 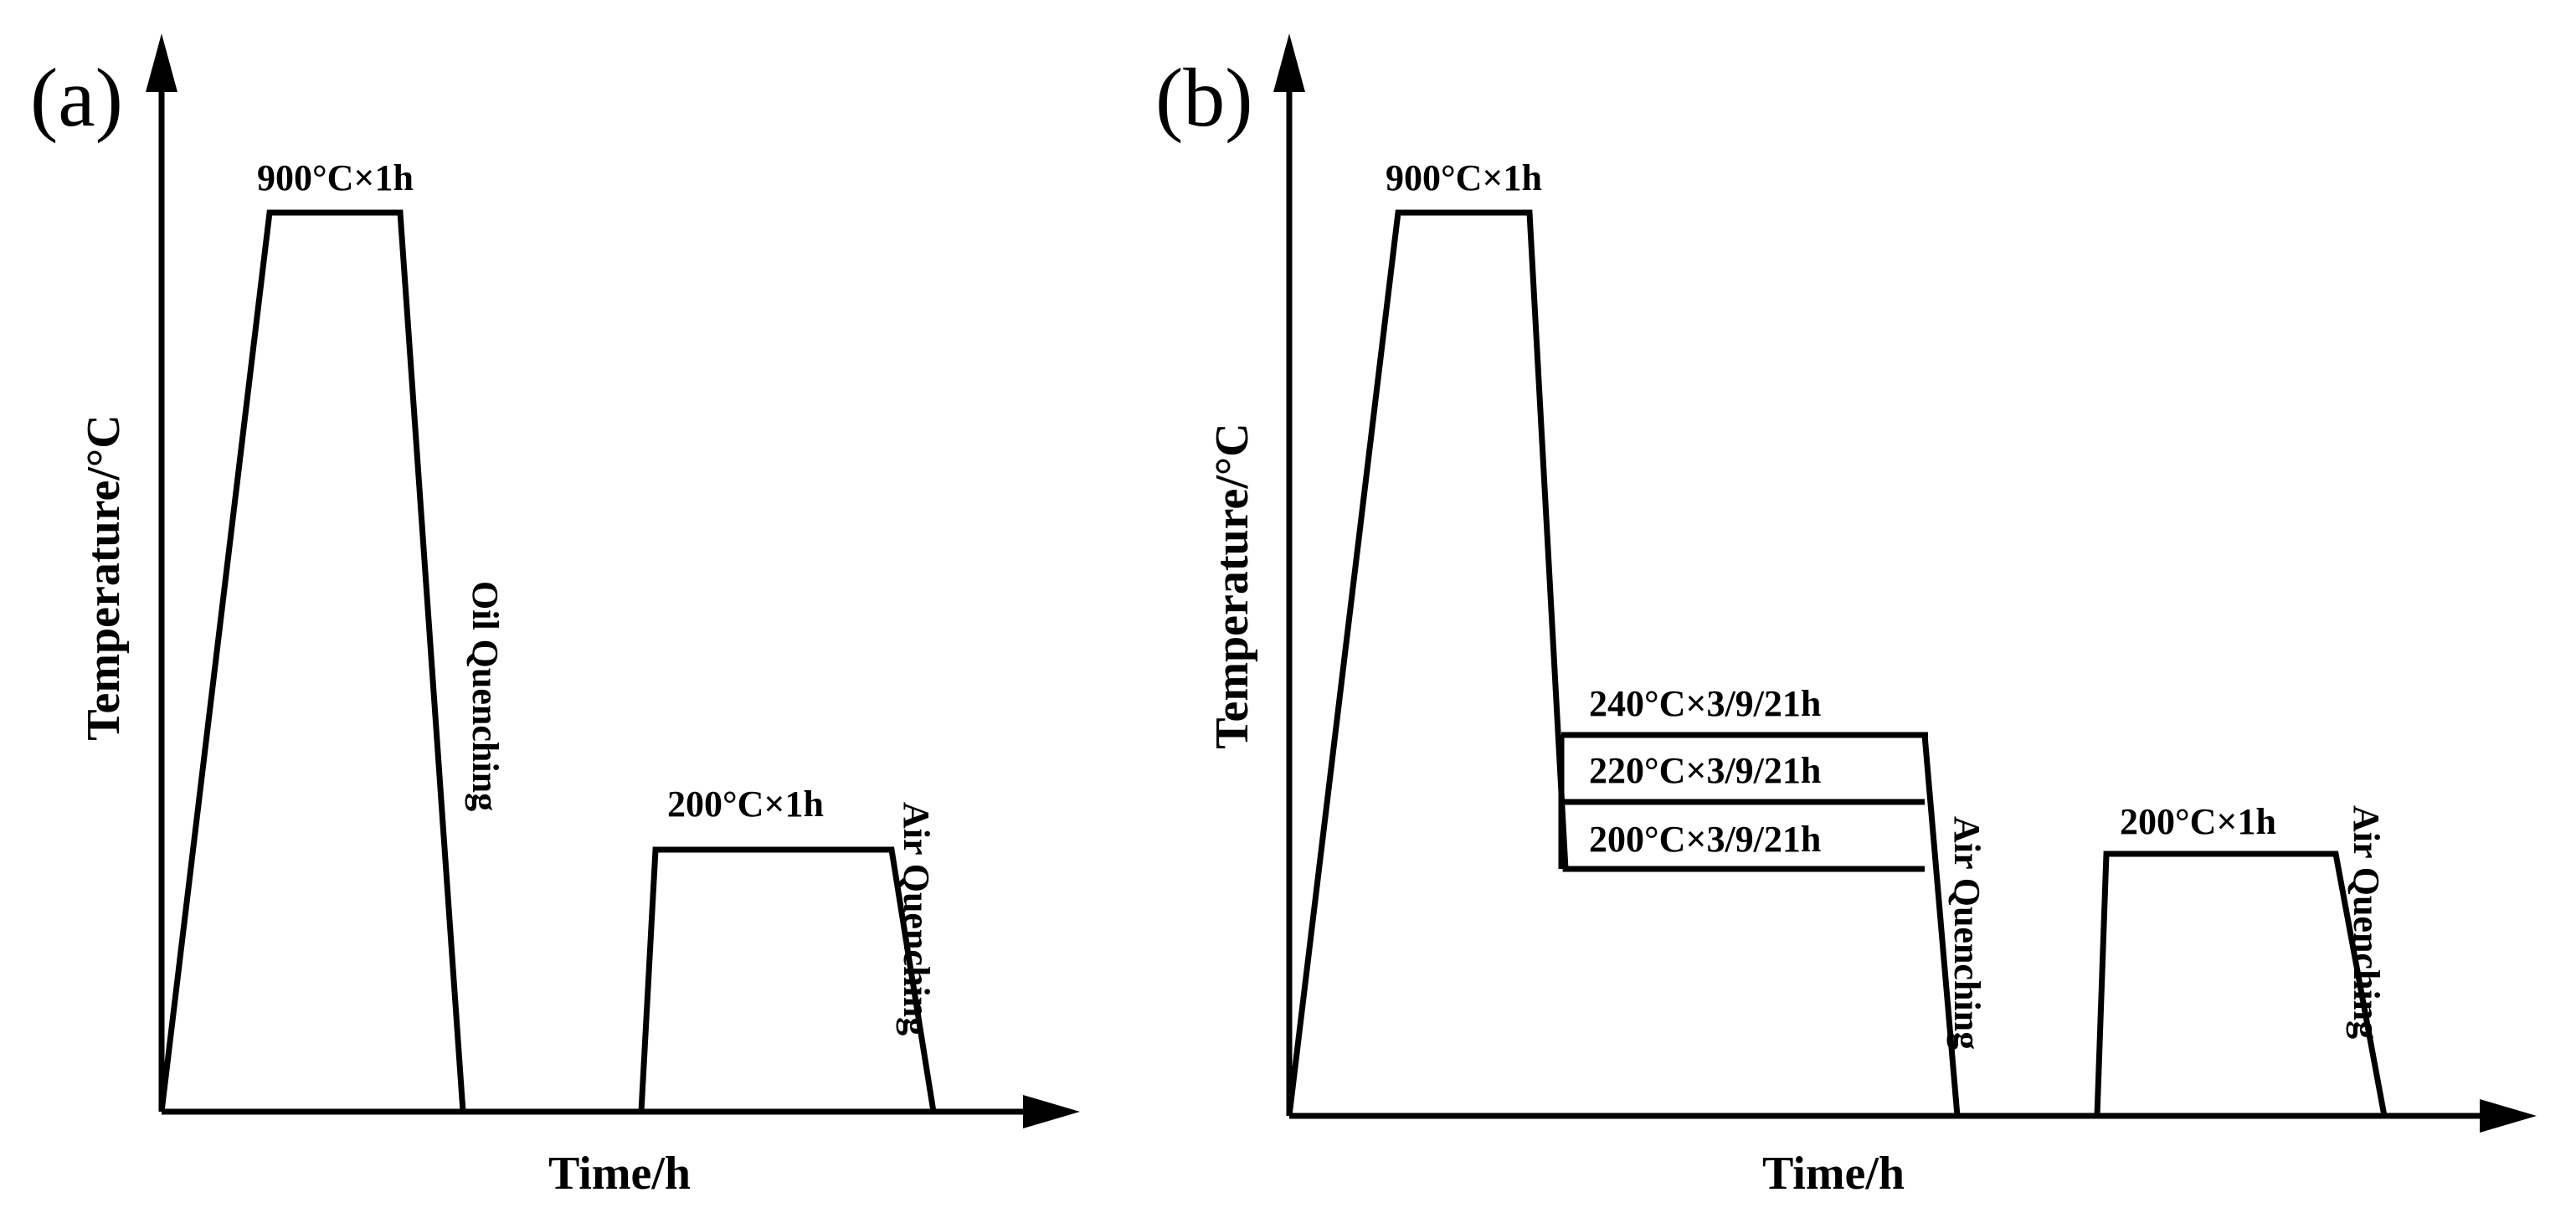 I want to click on panel-a-final-quench-label: Air Quenching, so click(x=916, y=919).